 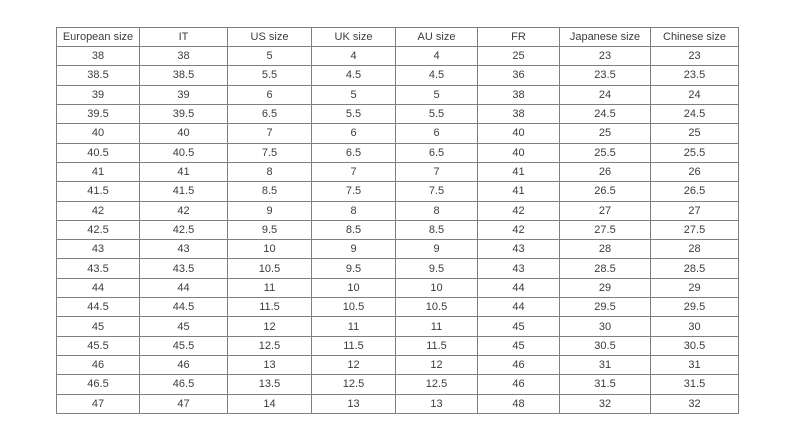 I want to click on table-cell: 40.5, so click(x=98, y=152).